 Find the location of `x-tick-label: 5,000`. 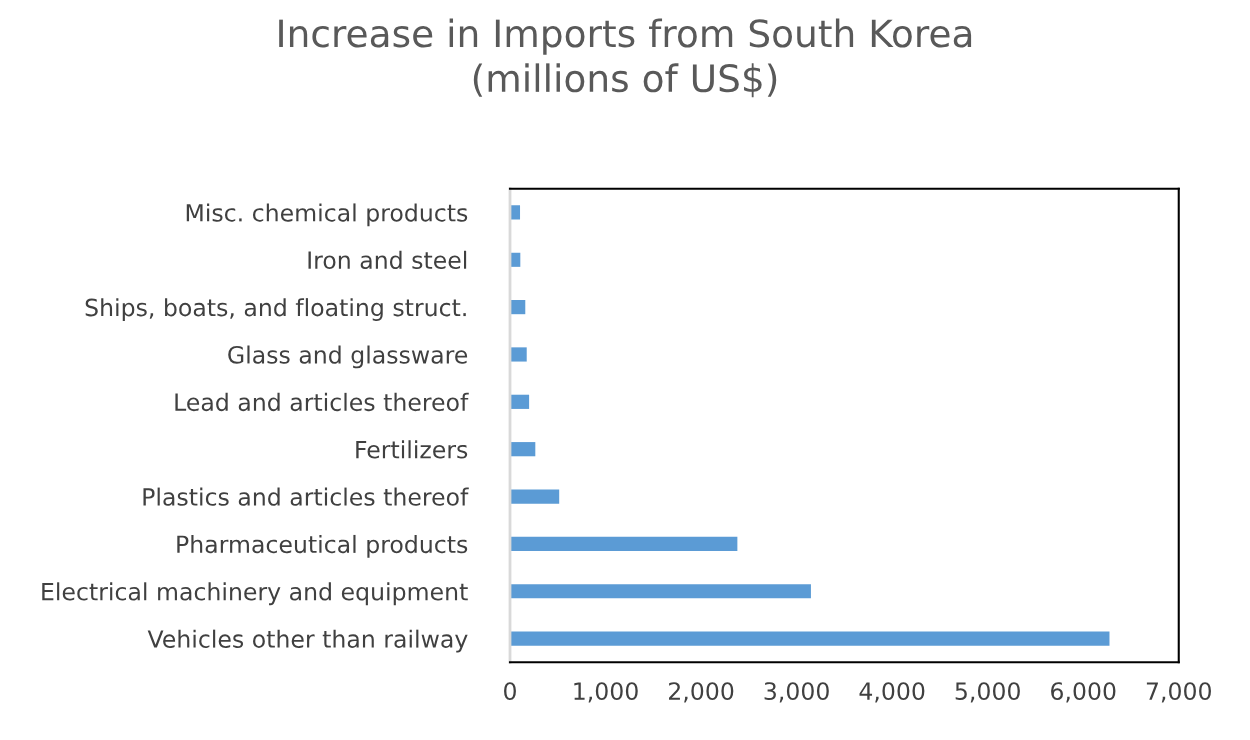

x-tick-label: 5,000 is located at coordinates (987, 692).